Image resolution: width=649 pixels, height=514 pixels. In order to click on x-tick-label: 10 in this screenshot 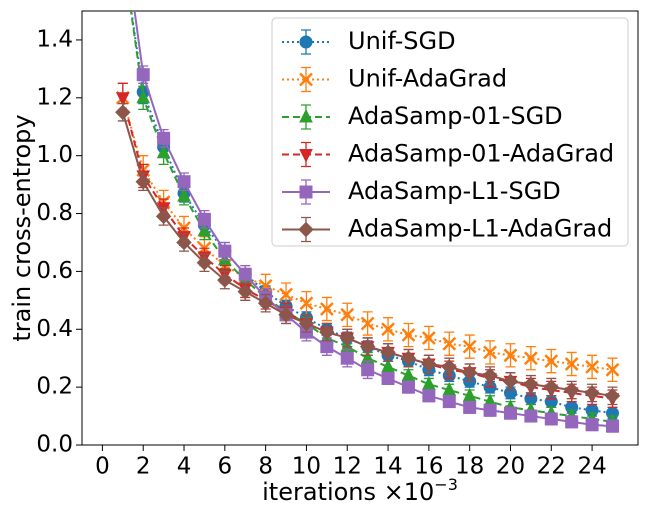, I will do `click(306, 467)`.